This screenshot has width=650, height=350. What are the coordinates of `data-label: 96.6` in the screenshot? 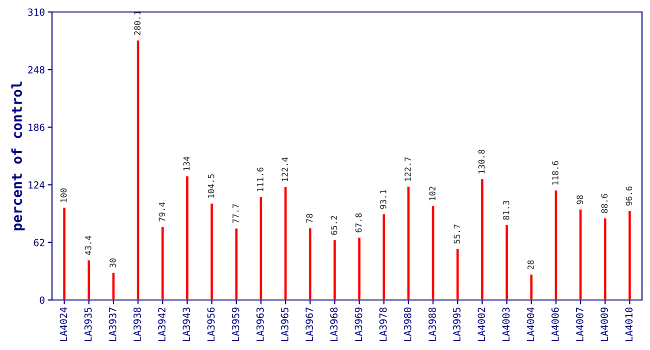 It's located at (629, 196).